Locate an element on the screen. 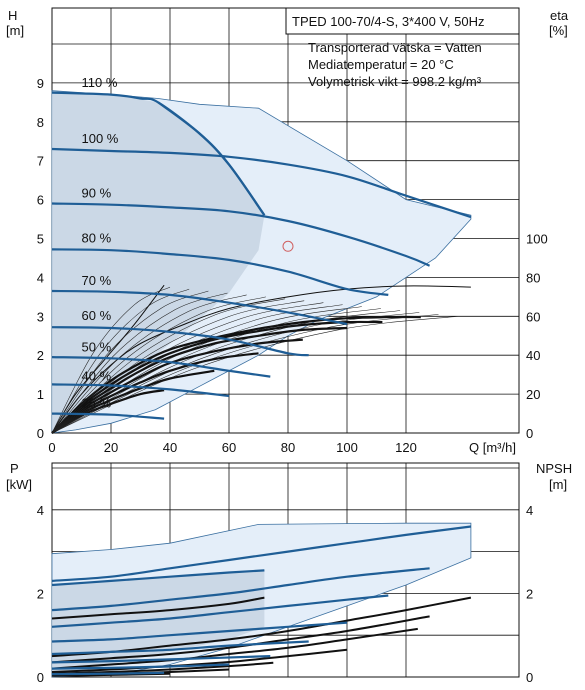 The image size is (585, 690). npsh-tick-label: 2 is located at coordinates (529, 593).